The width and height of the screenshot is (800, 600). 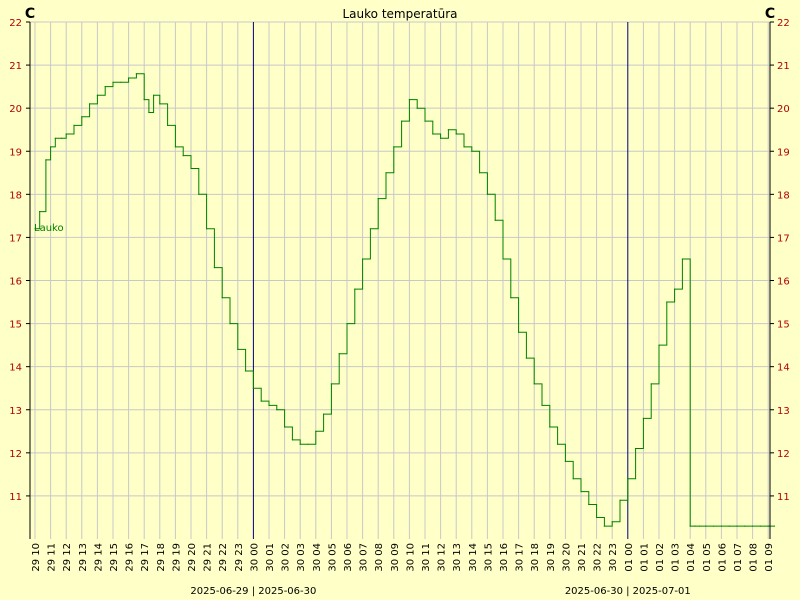 What do you see at coordinates (457, 557) in the screenshot?
I see `x-tick-label: 30 13` at bounding box center [457, 557].